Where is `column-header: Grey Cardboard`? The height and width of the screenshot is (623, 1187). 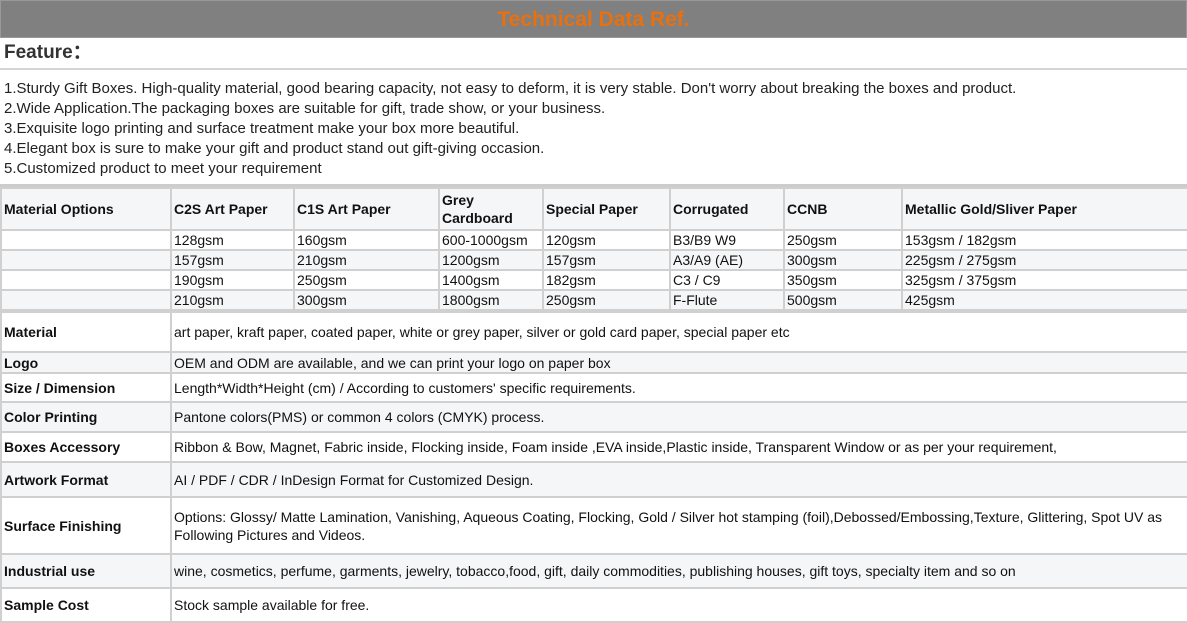 column-header: Grey Cardboard is located at coordinates (491, 209).